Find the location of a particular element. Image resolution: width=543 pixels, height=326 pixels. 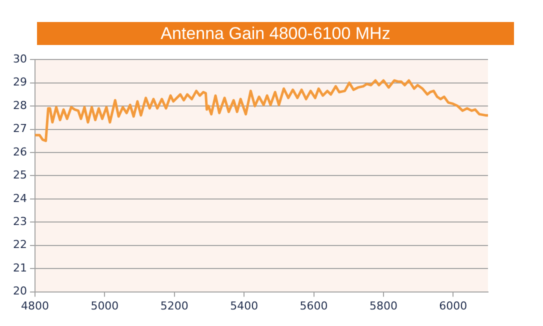

y-tick-label: 29 is located at coordinates (19, 82).